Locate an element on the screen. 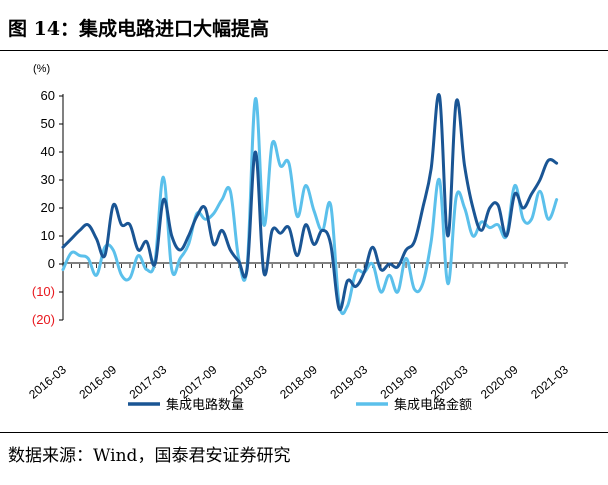 This screenshot has height=485, width=608. x-tick-label: 2020-09 is located at coordinates (499, 381).